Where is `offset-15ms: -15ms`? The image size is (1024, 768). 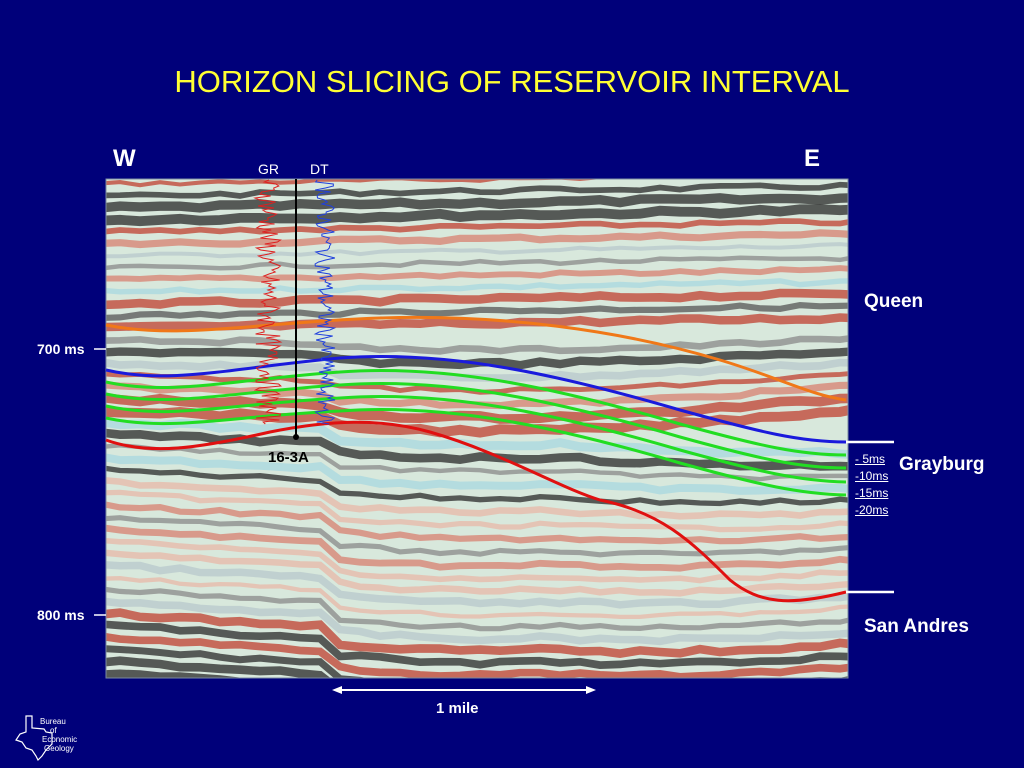 offset-15ms: -15ms is located at coordinates (872, 493).